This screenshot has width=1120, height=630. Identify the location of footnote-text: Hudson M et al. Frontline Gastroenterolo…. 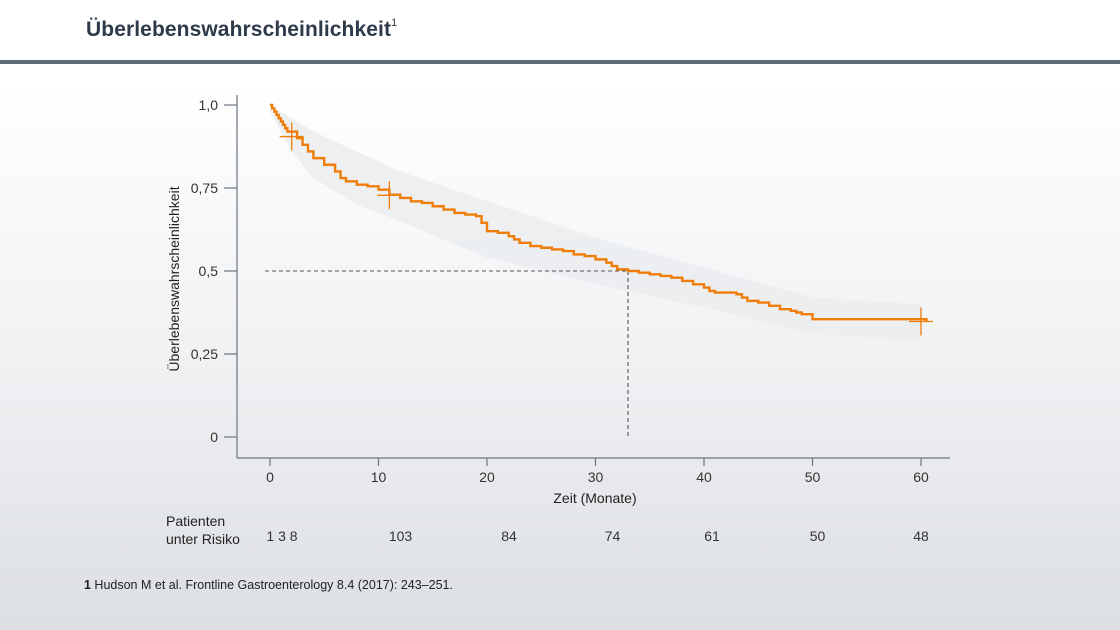
(271, 585).